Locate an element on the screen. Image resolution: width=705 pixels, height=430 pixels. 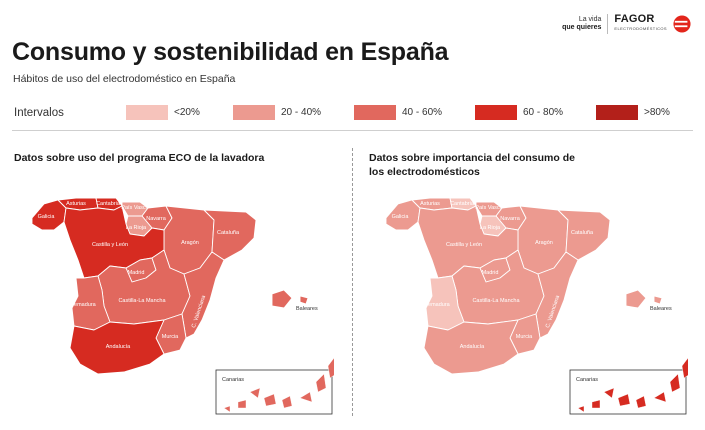
tagline-line1: La vida is located at coordinates (590, 19).